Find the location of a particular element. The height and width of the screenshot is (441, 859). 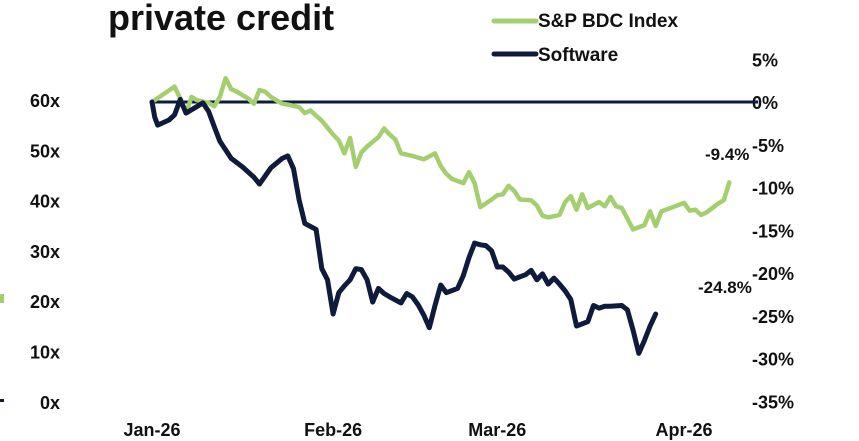

left-axis-tick-label: 40x is located at coordinates (45, 202).